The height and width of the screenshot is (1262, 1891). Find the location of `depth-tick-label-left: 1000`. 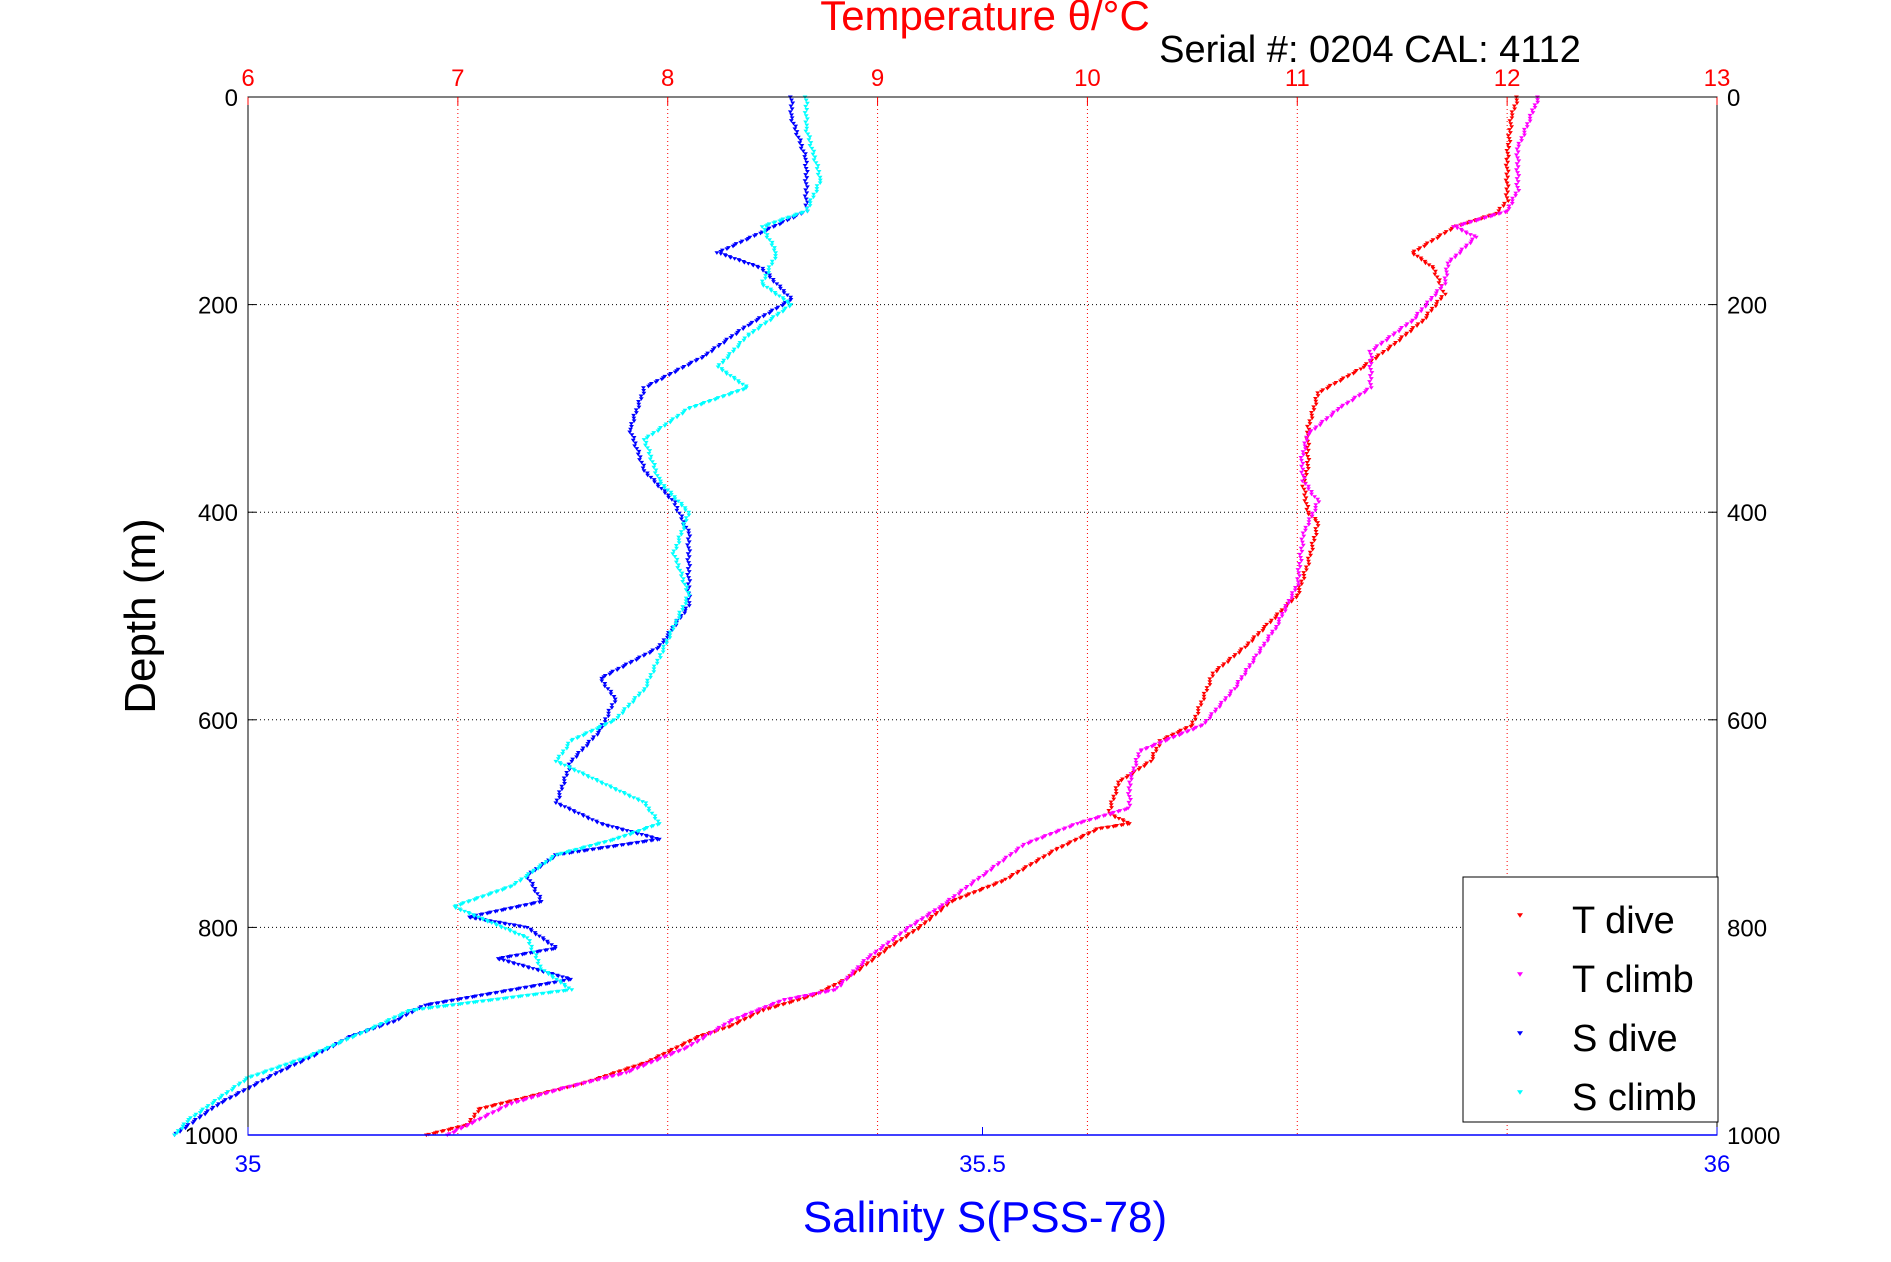

depth-tick-label-left: 1000 is located at coordinates (211, 1136).